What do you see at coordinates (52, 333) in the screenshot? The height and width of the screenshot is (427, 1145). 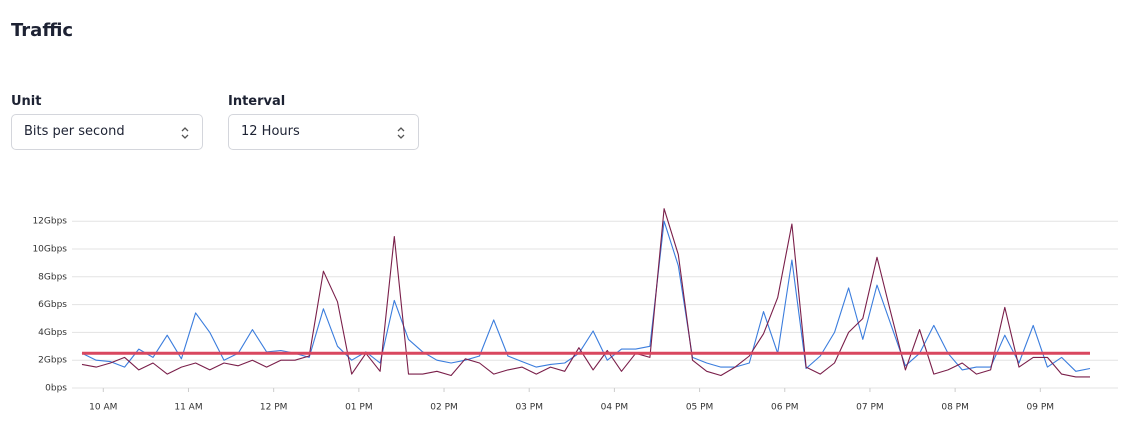 I see `y-tick-label: 4Gbps` at bounding box center [52, 333].